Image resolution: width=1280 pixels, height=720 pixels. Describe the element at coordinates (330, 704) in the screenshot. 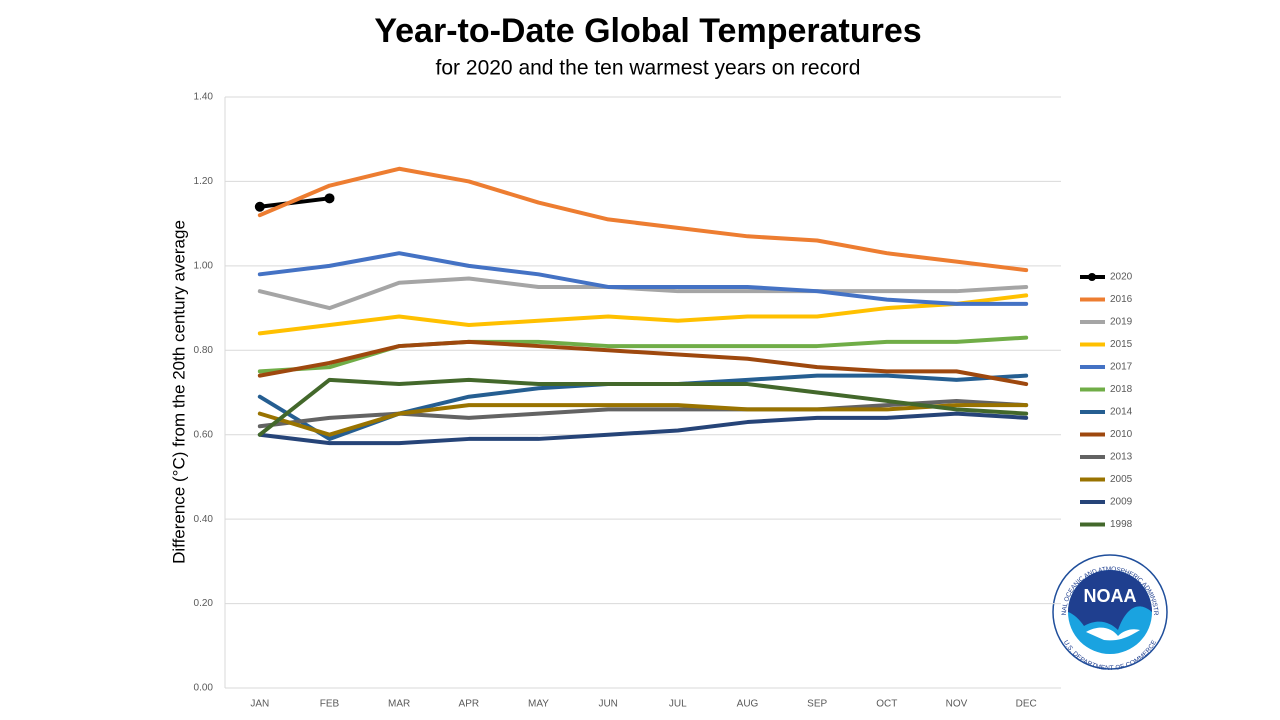

I see `x-tick-label: FEB` at that location.